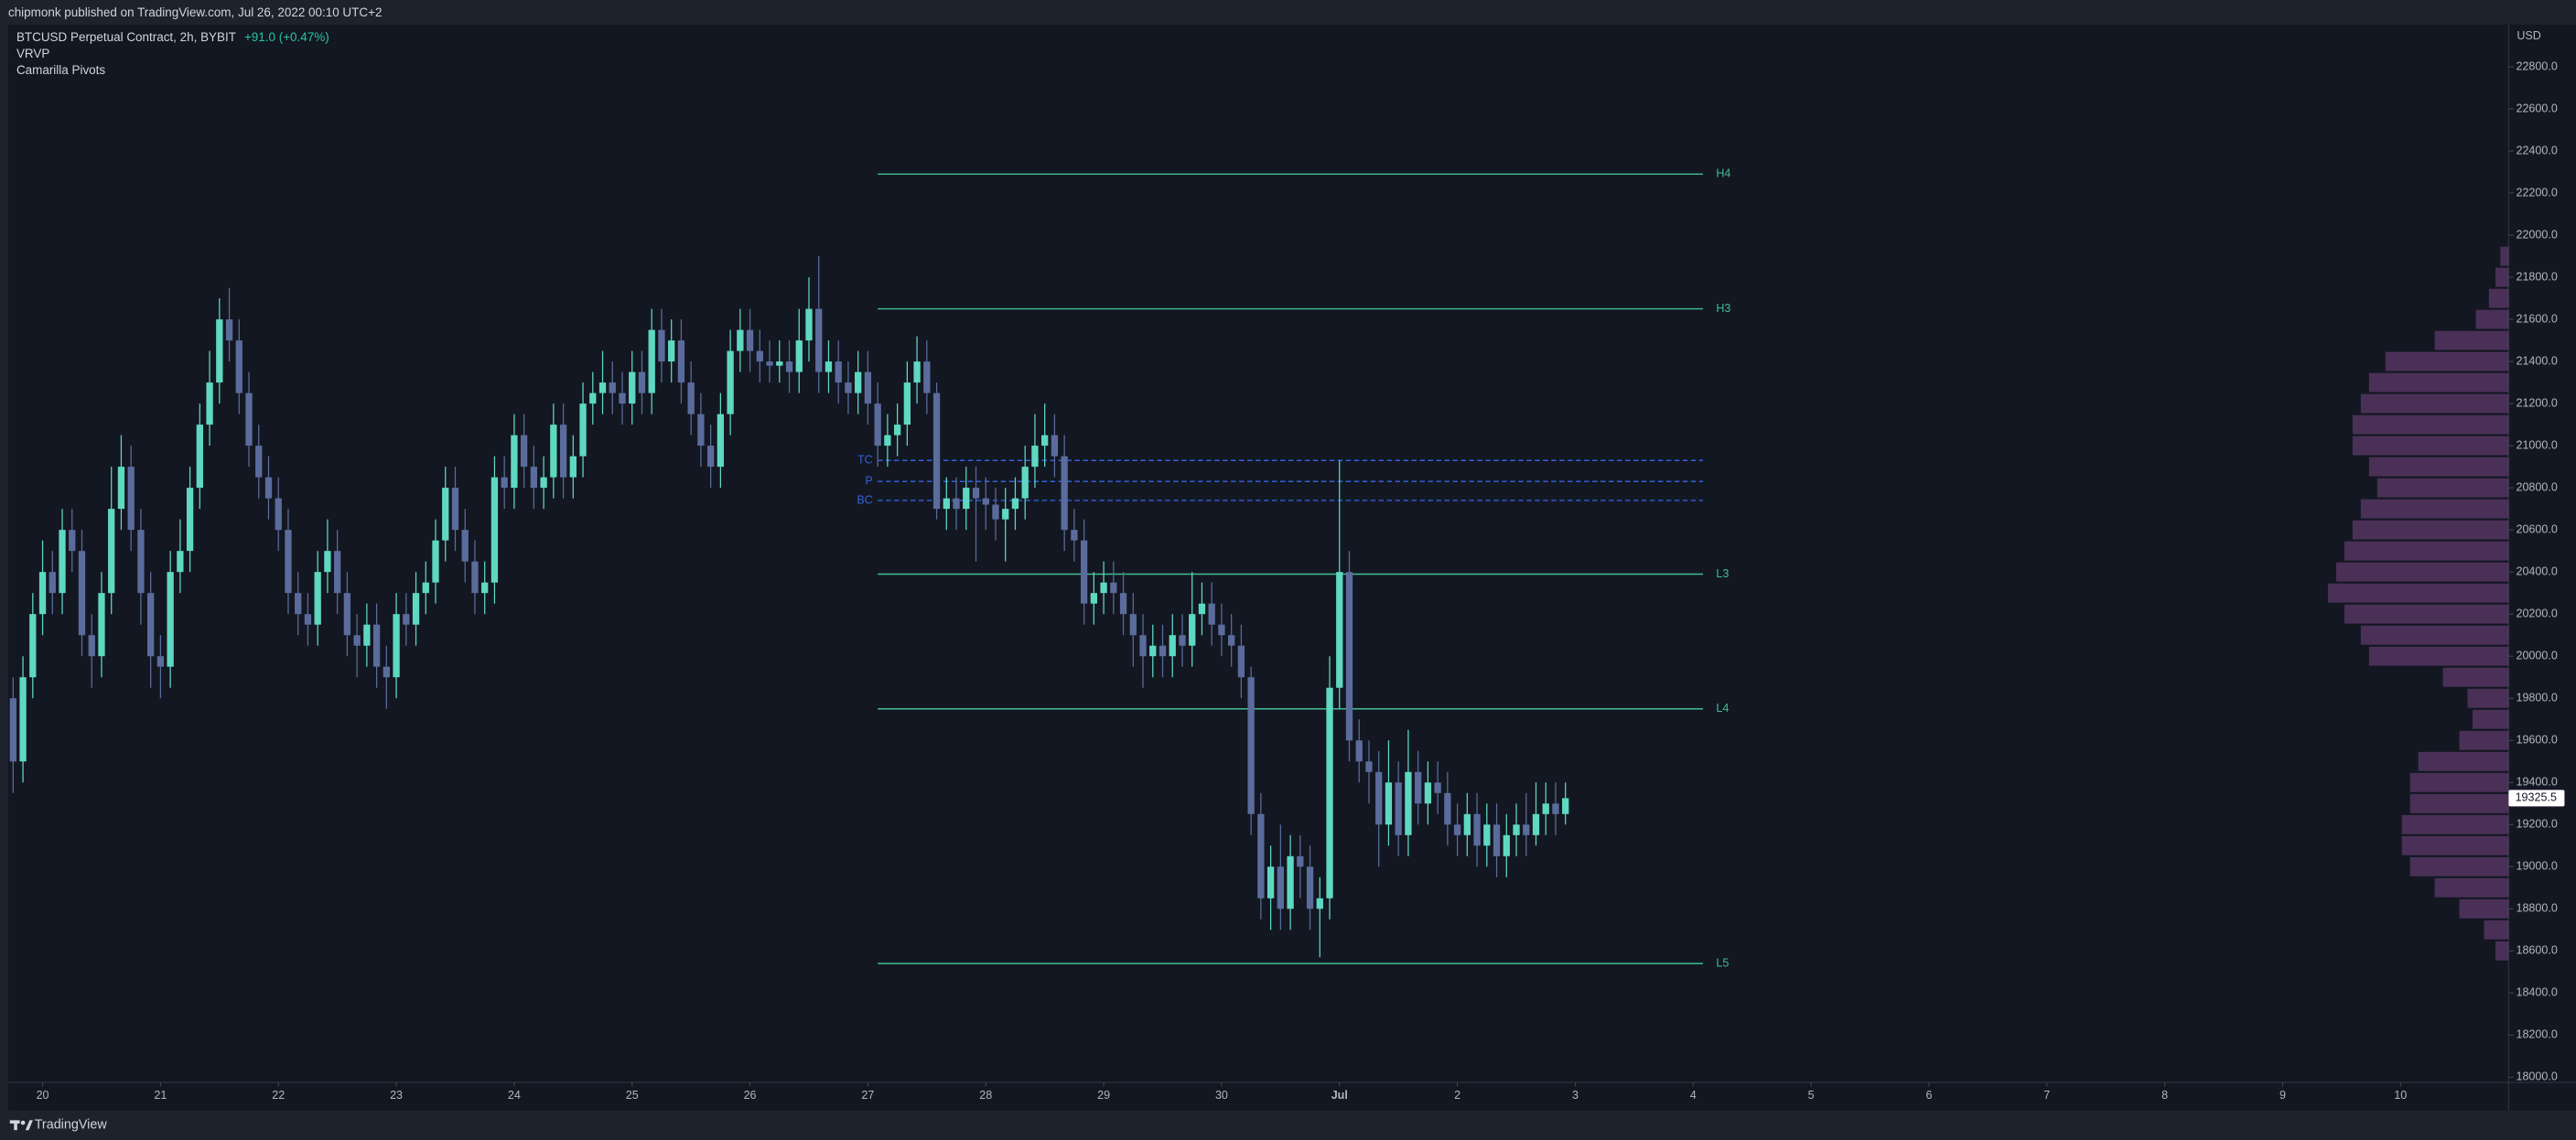  I want to click on left-border, so click(4, 568).